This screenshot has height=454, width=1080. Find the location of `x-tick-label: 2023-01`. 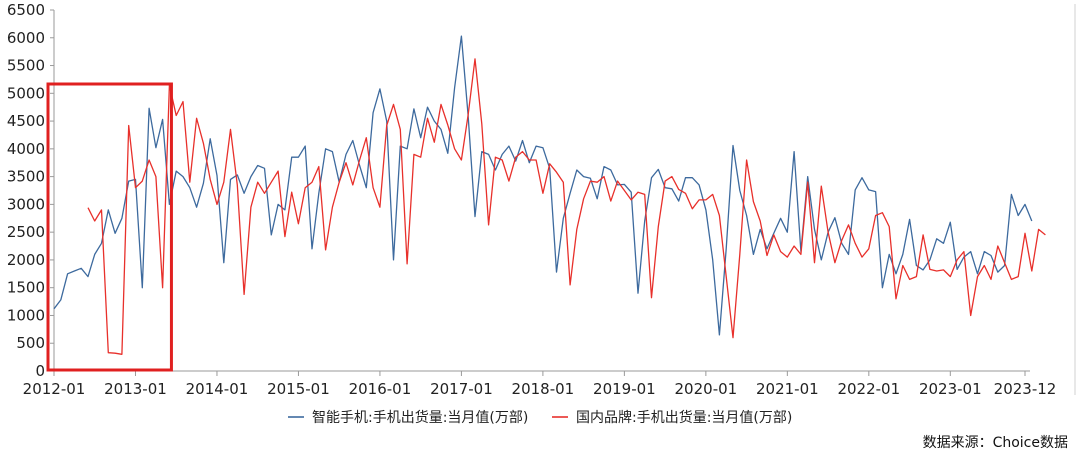

x-tick-label: 2023-01 is located at coordinates (950, 389).